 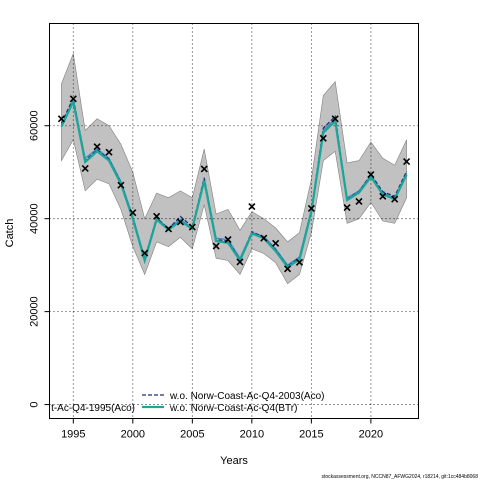 I want to click on y-tick-label: 20000, so click(x=35, y=311).